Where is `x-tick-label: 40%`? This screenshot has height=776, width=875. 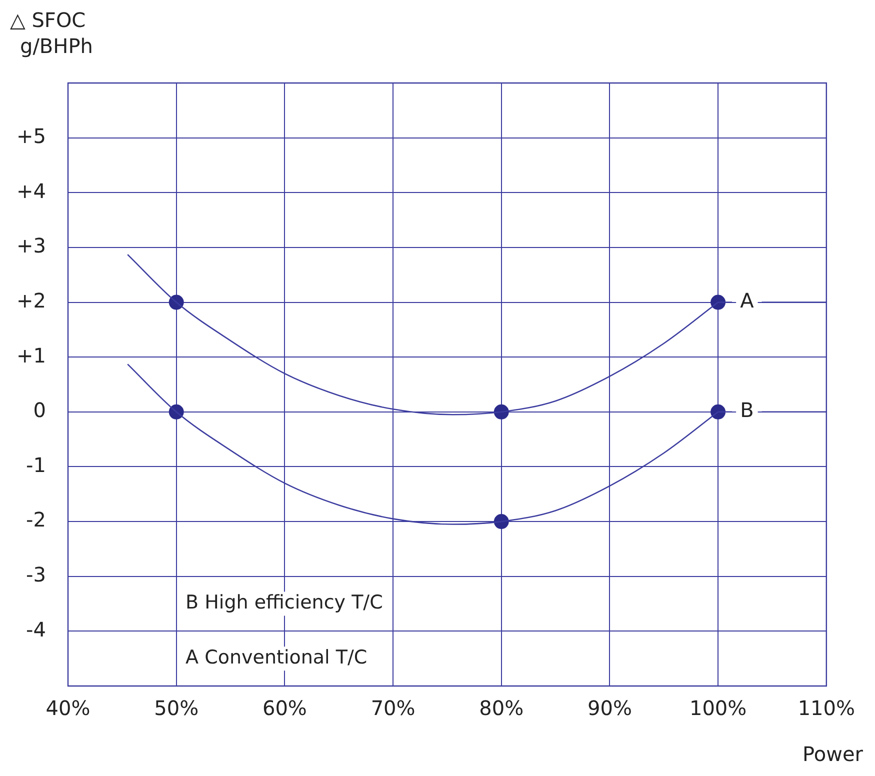 x-tick-label: 40% is located at coordinates (68, 708).